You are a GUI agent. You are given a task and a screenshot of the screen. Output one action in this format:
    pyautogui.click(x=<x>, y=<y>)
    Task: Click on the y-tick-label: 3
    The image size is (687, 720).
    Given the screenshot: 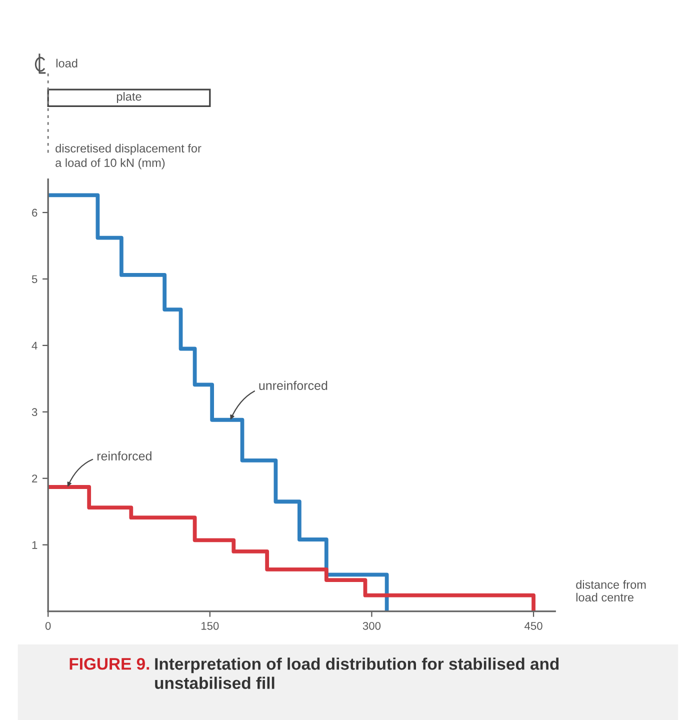 What is the action you would take?
    pyautogui.click(x=35, y=412)
    